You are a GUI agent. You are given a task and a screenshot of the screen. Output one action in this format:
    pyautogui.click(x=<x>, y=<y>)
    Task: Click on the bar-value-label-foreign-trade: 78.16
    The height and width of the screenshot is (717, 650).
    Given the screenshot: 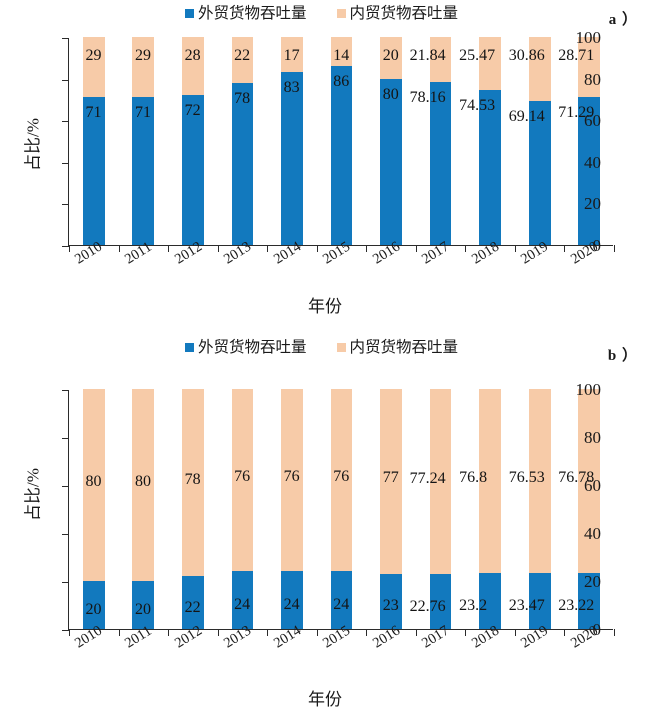 What is the action you would take?
    pyautogui.click(x=427, y=98)
    